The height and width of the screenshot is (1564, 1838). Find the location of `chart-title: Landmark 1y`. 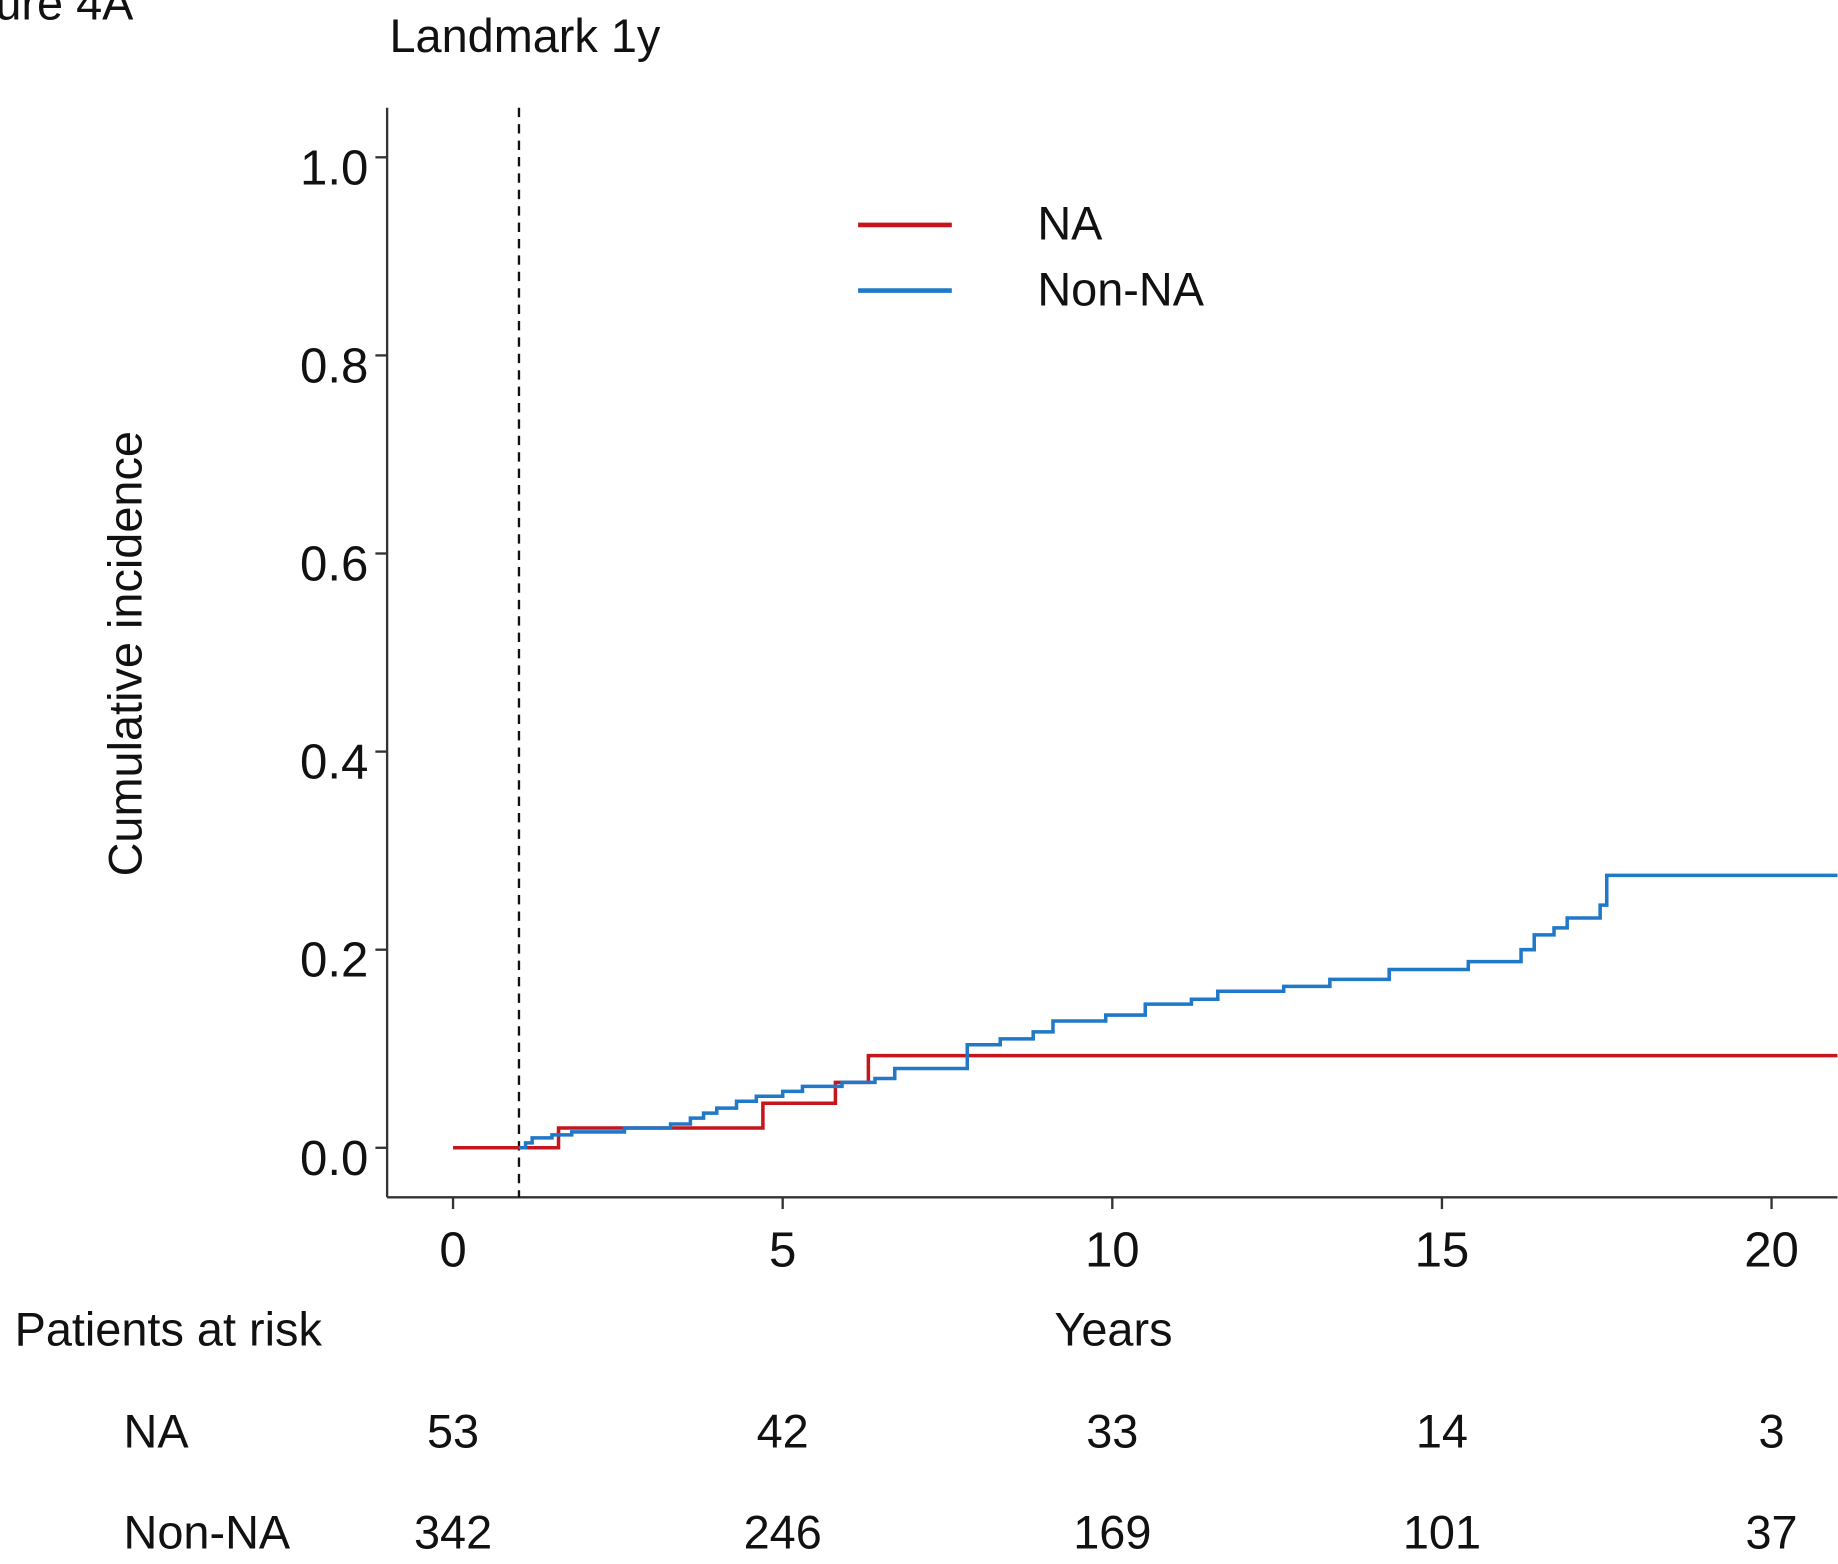

chart-title: Landmark 1y is located at coordinates (524, 36).